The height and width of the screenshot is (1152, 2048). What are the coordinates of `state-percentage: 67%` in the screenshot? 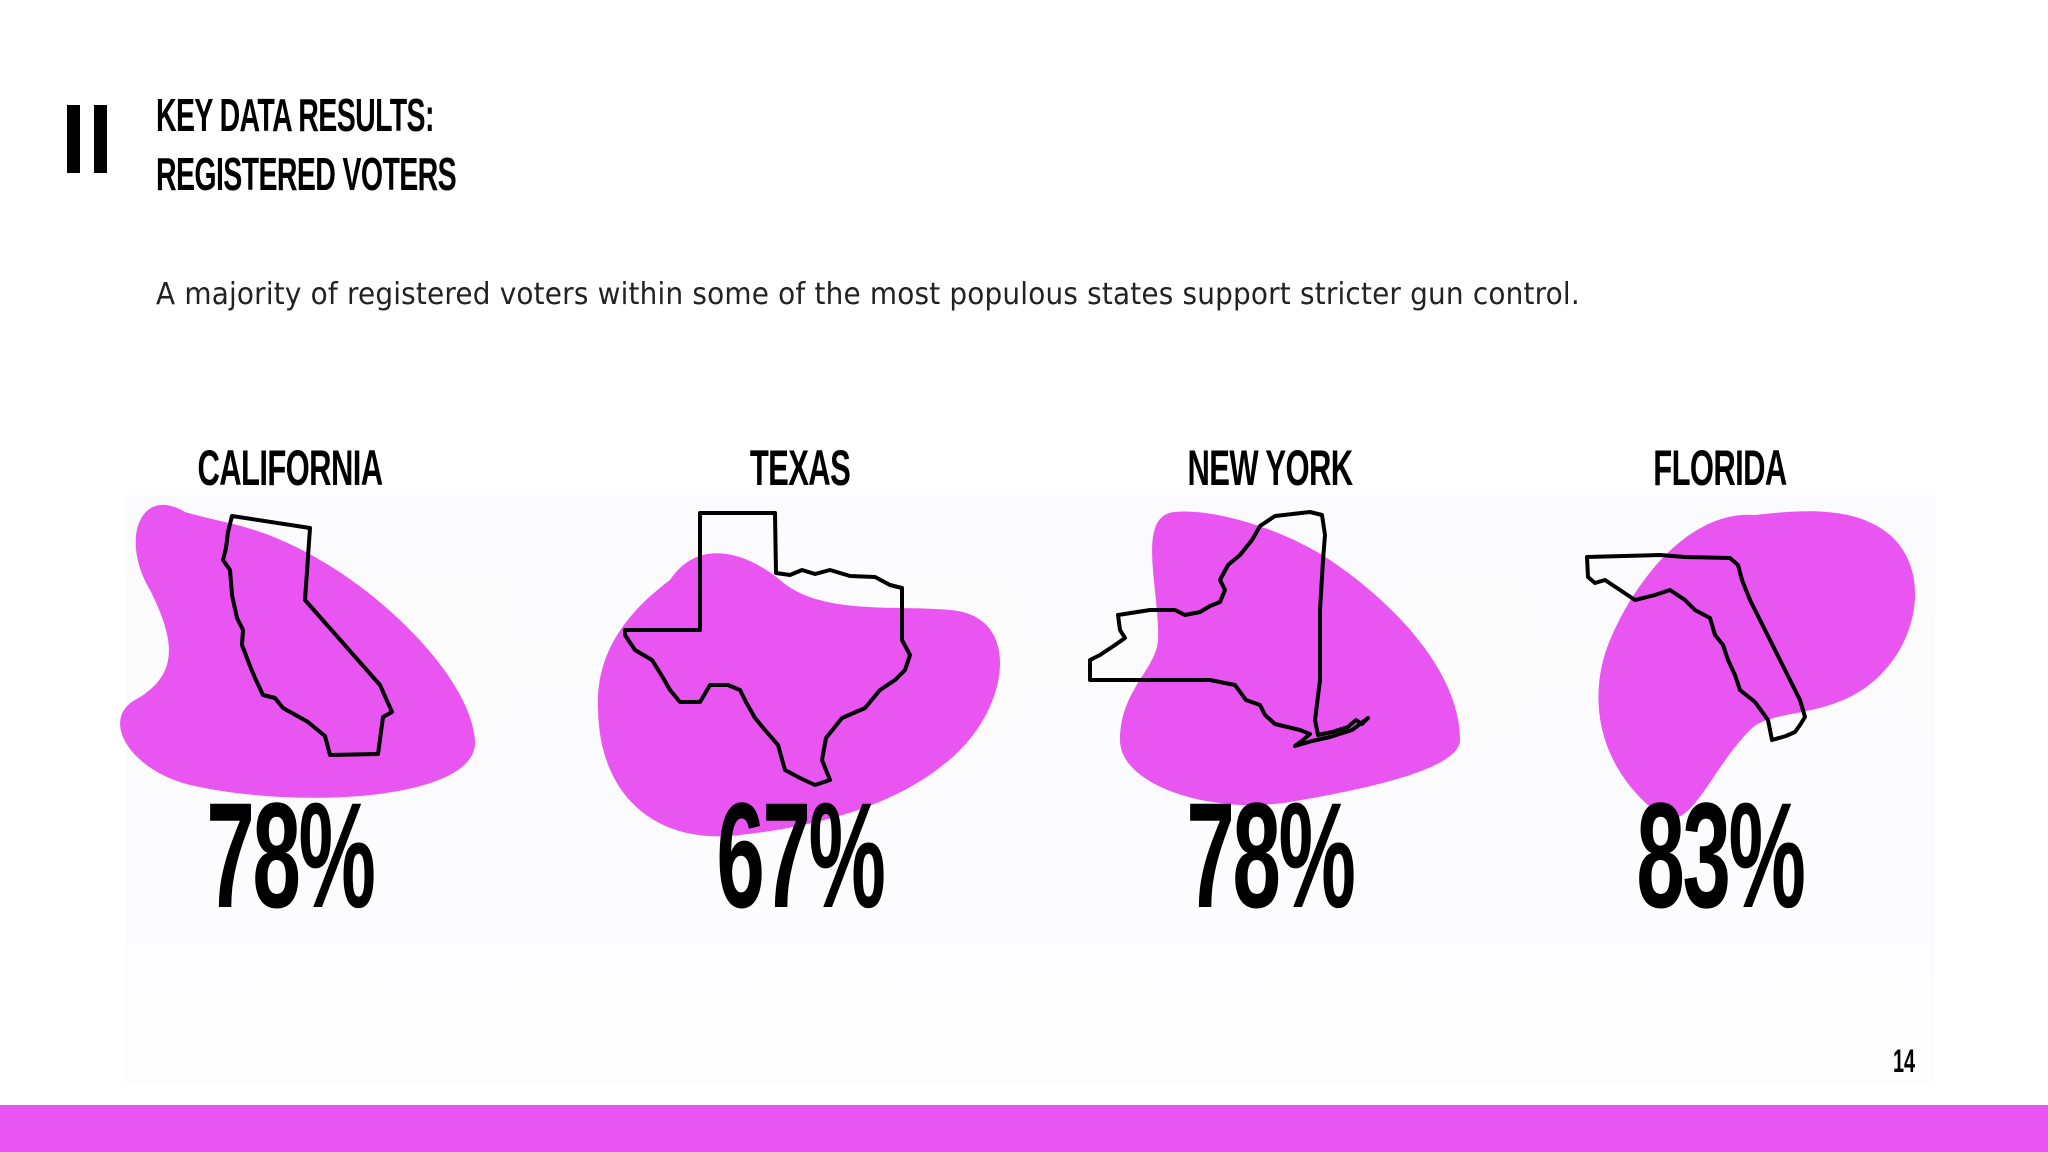 It's located at (800, 855).